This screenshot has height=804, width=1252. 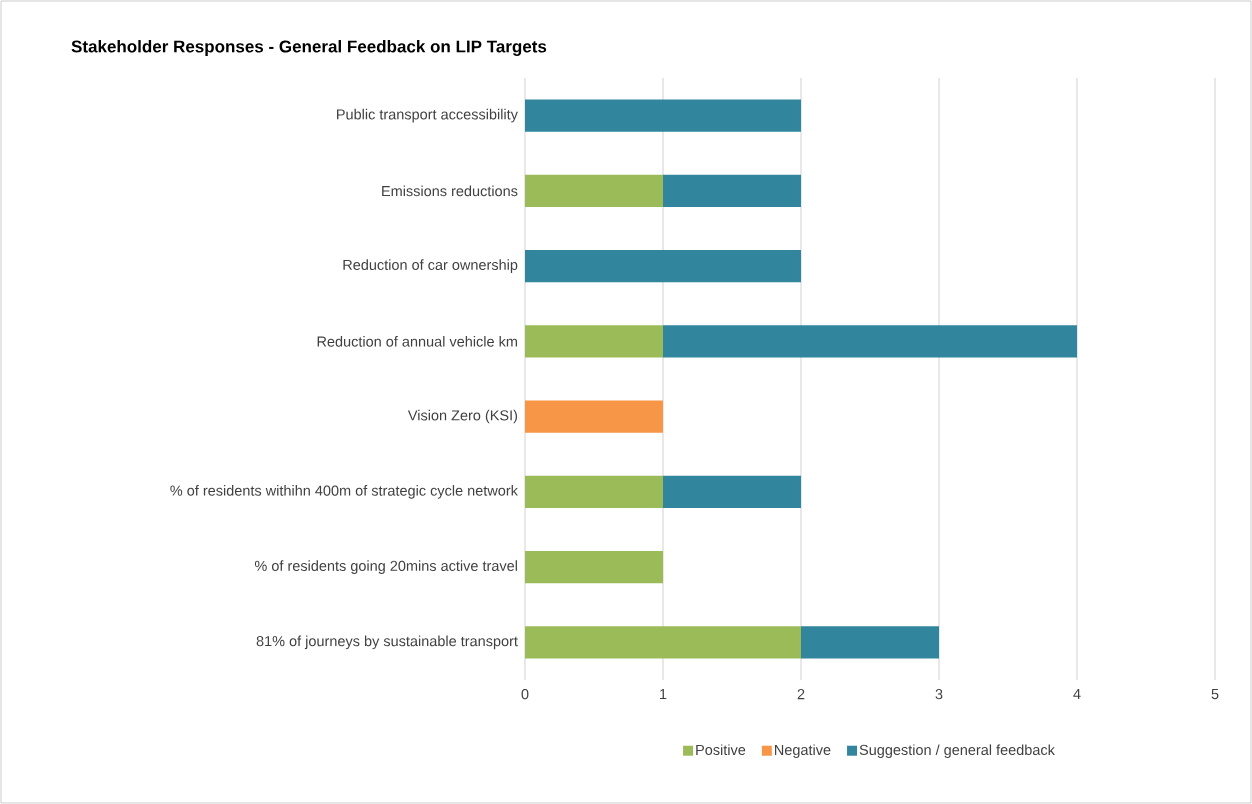 I want to click on legend-label: Negative, so click(x=803, y=751).